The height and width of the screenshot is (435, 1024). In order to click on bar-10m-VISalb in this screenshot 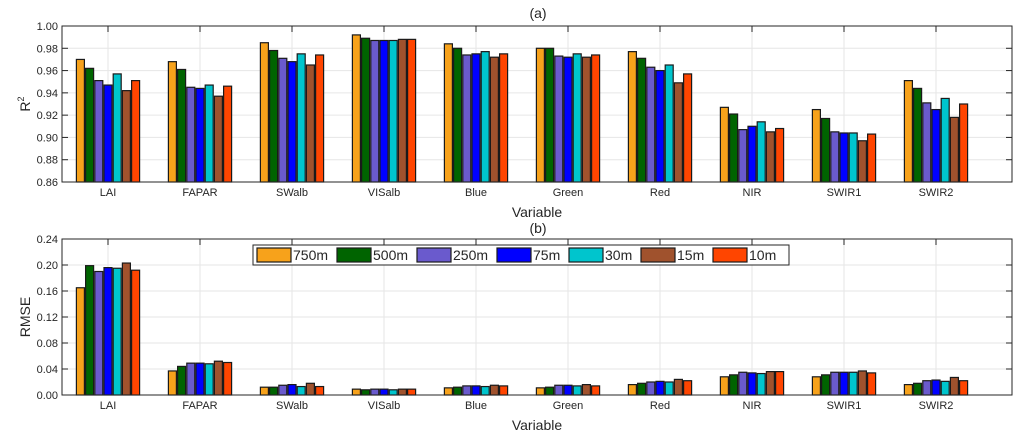, I will do `click(412, 110)`.